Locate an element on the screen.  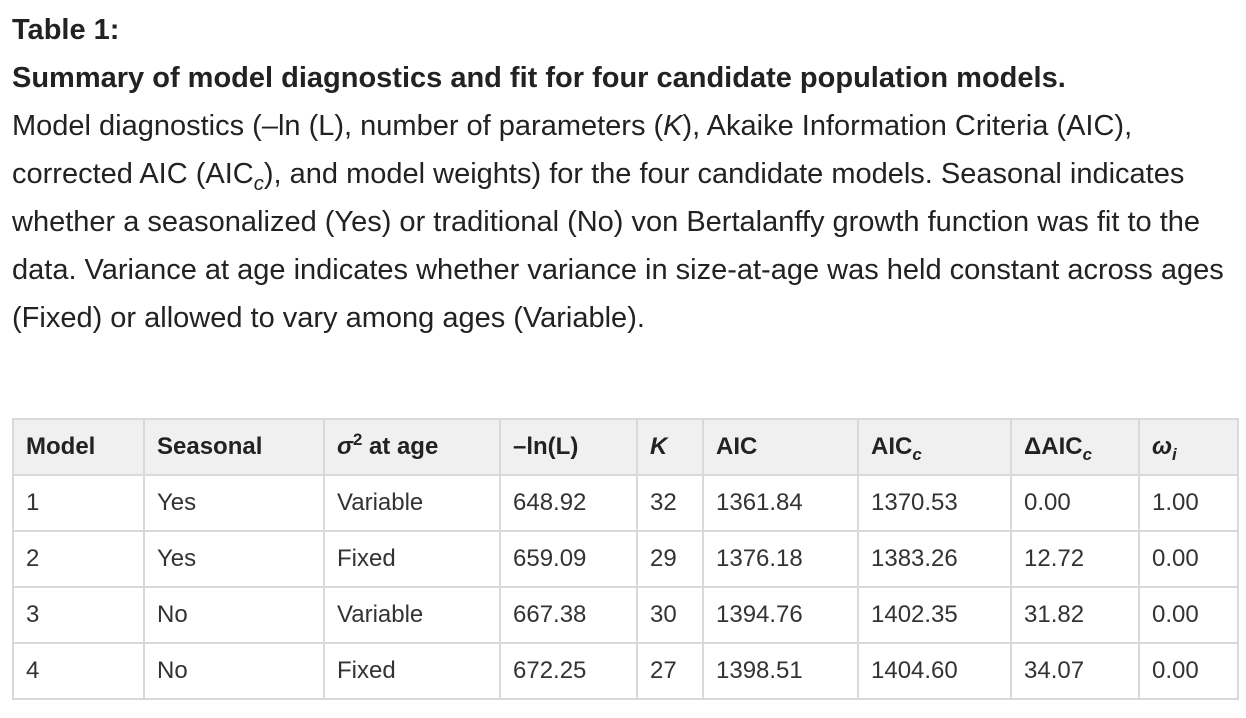
header-model: Model is located at coordinates (78, 447).